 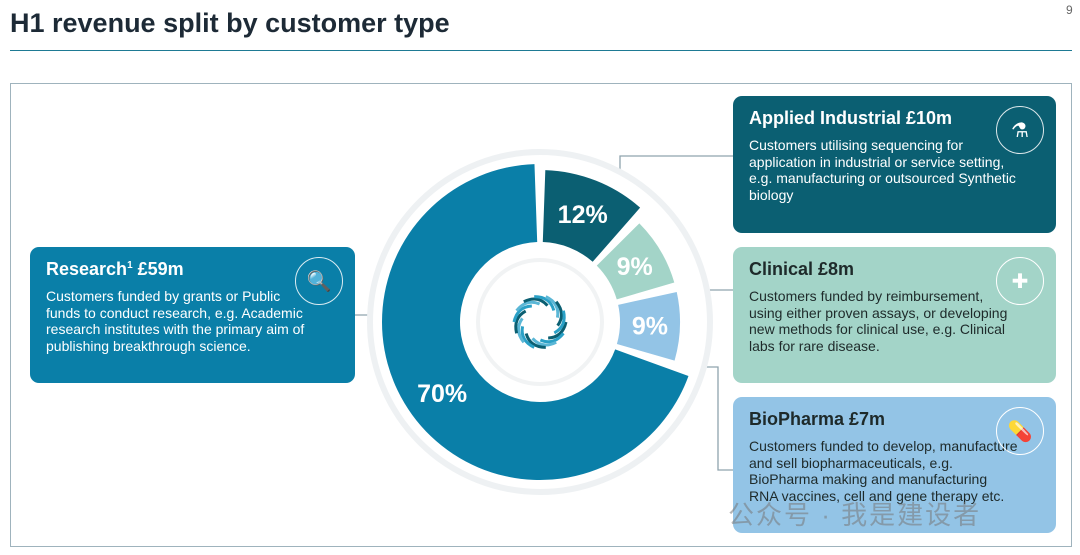 What do you see at coordinates (230, 23) in the screenshot?
I see `page-title: H1 revenue split by customer type` at bounding box center [230, 23].